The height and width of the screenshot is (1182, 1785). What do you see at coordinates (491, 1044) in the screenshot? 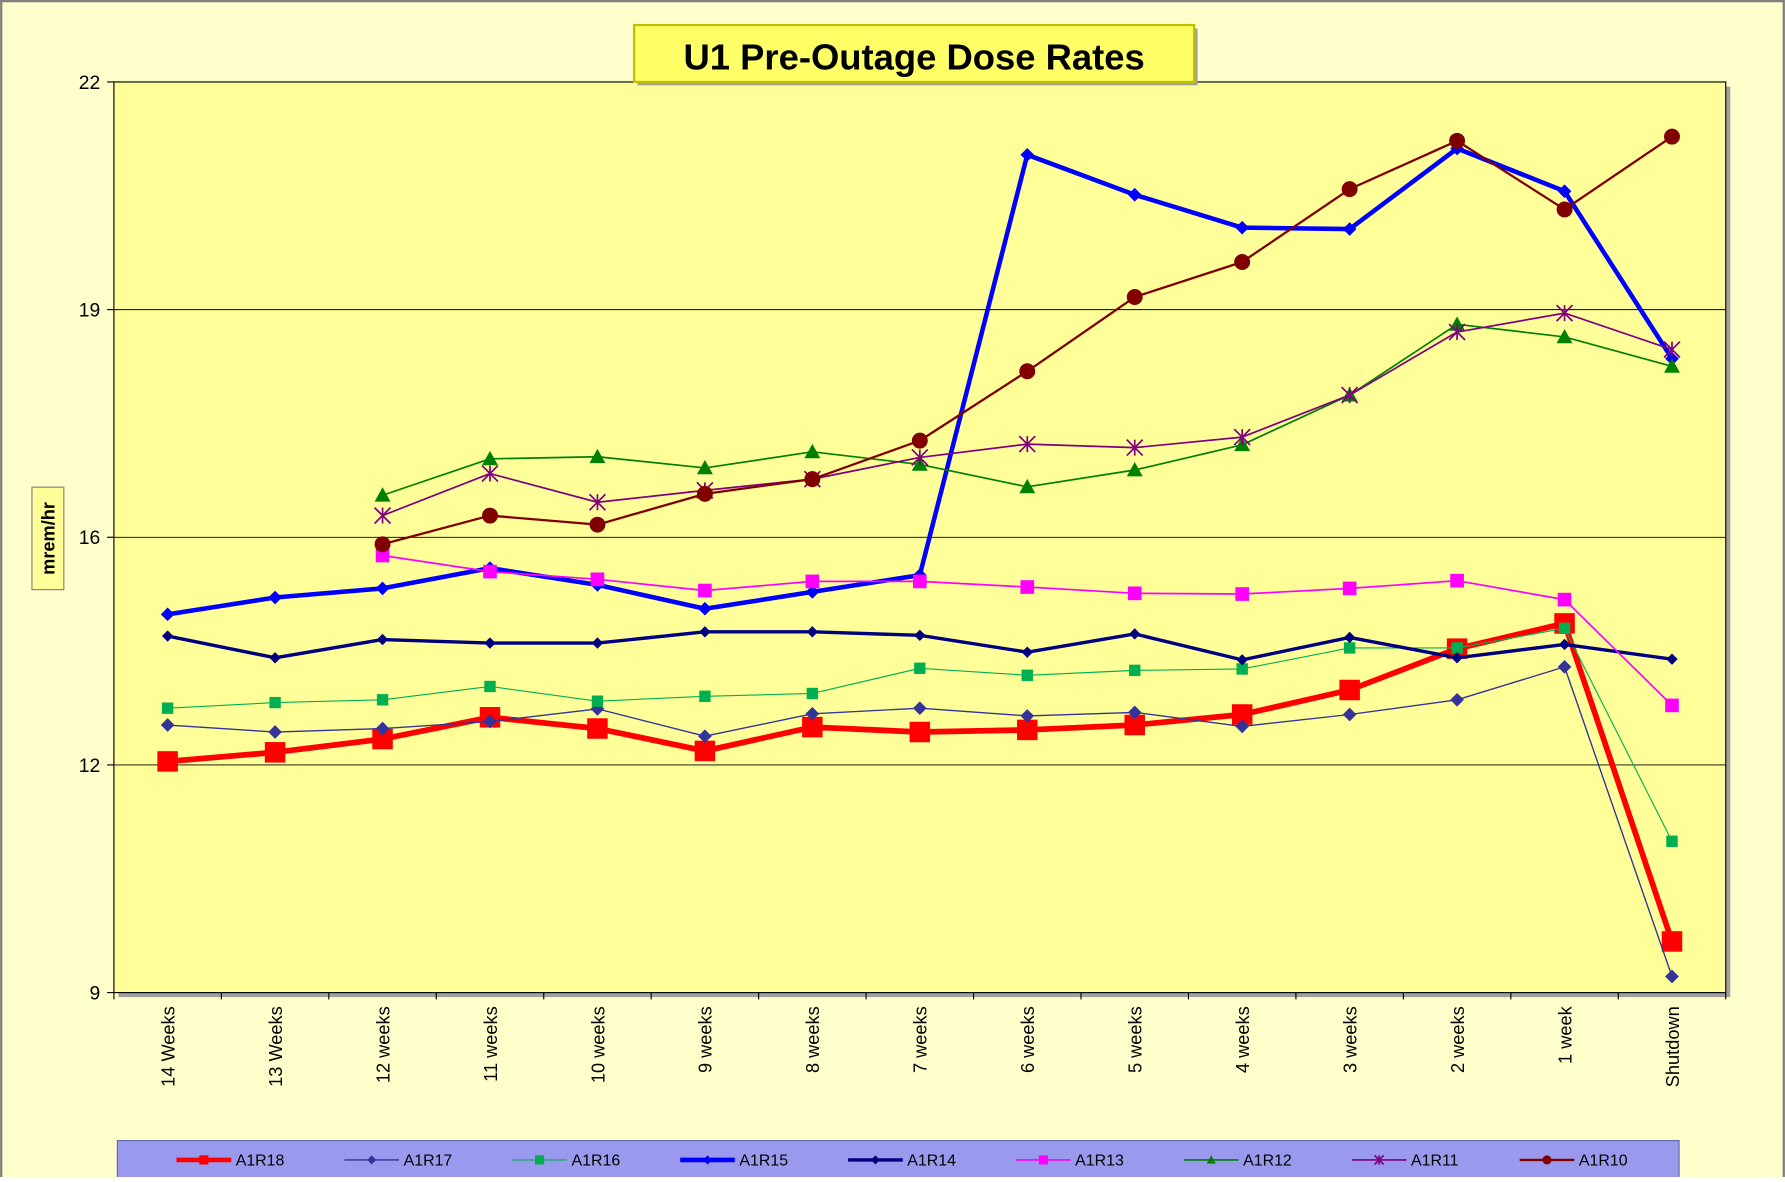
I see `x-tick-label: 11 weeks` at bounding box center [491, 1044].